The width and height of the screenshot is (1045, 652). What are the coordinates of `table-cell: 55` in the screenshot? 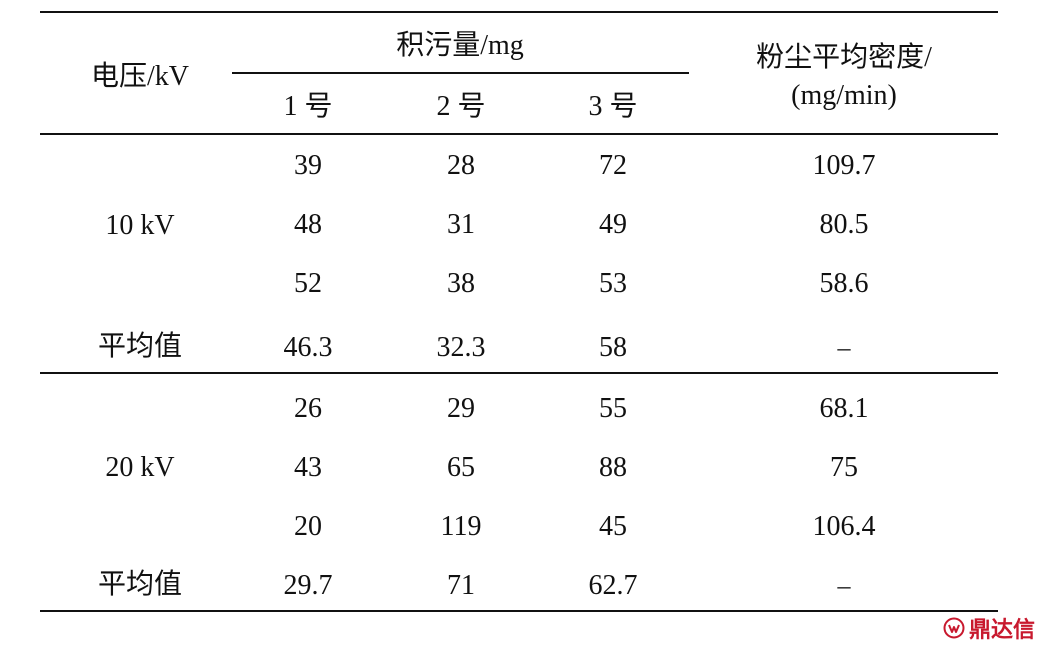 It's located at (613, 408).